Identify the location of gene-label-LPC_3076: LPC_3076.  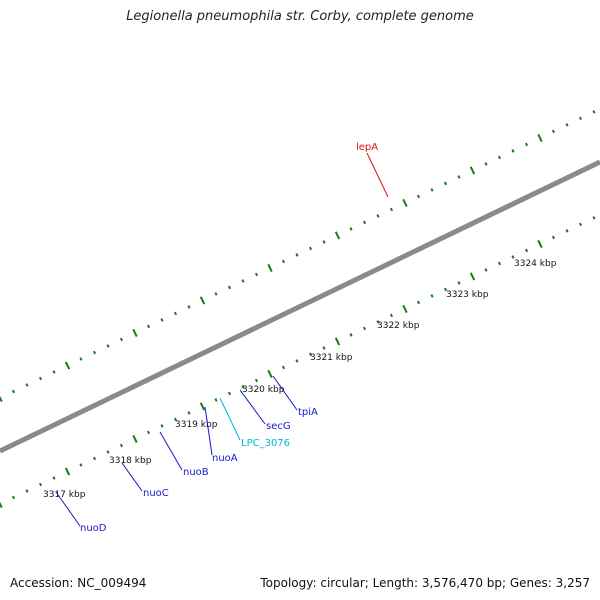
(265, 443).